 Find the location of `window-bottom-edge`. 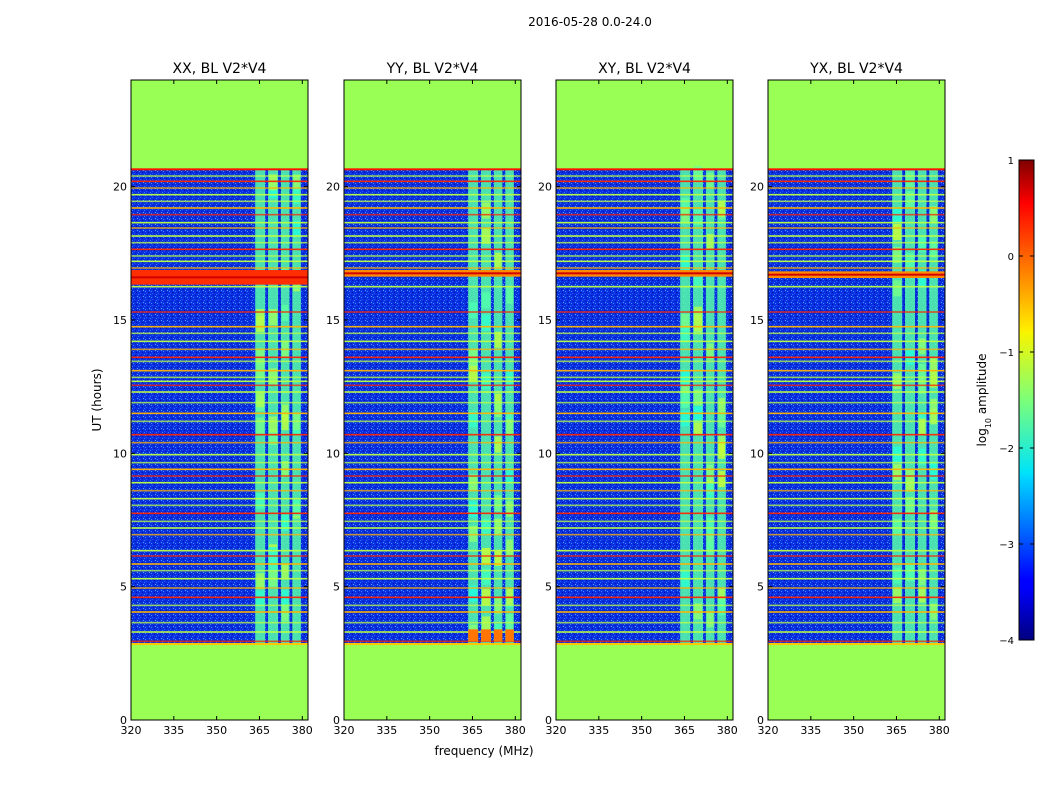

window-bottom-edge is located at coordinates (856, 644).